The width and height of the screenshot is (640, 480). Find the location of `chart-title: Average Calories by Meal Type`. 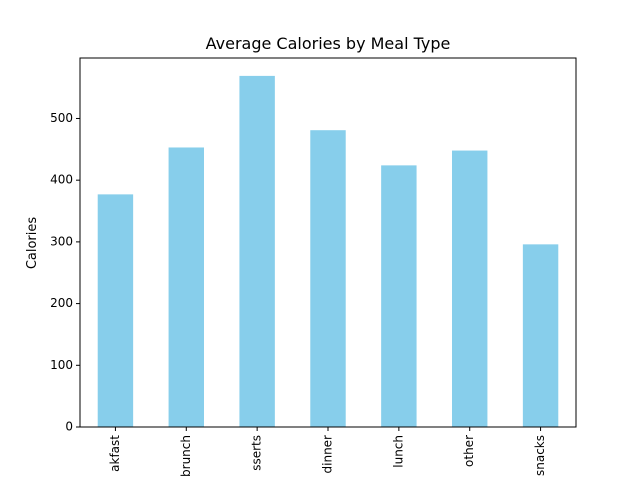

chart-title: Average Calories by Meal Type is located at coordinates (328, 43).